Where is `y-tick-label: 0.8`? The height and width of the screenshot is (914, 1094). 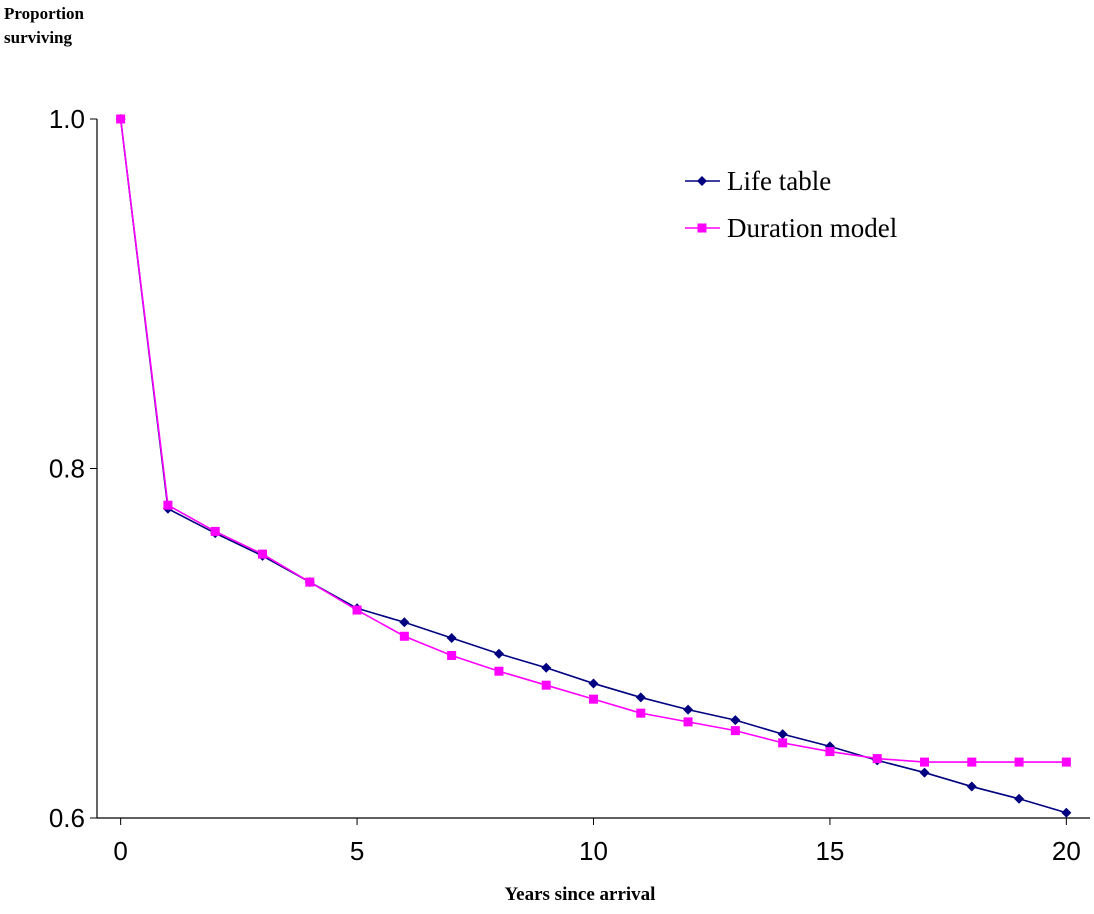
y-tick-label: 0.8 is located at coordinates (67, 469).